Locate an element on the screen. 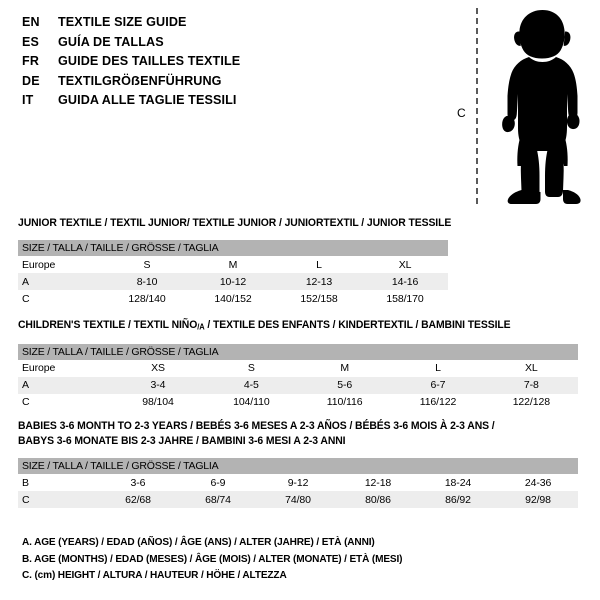 This screenshot has width=600, height=600. table-row: B 3-6 6-9 9-12 12-18 18-24 24-36 is located at coordinates (298, 482).